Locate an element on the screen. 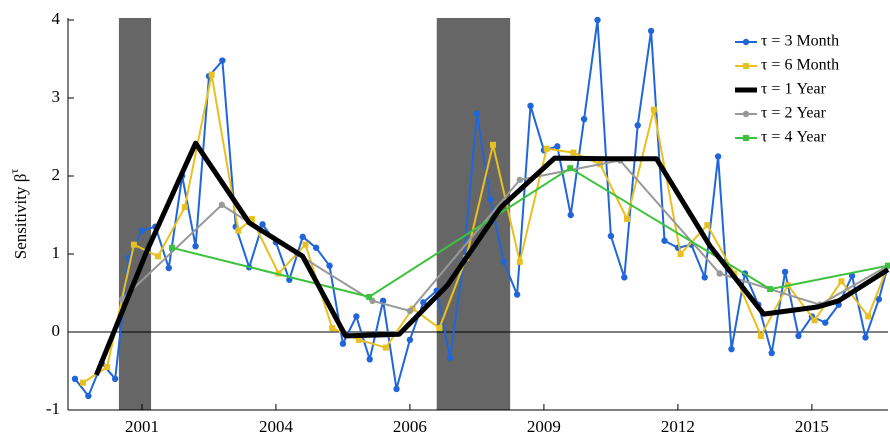 The height and width of the screenshot is (438, 890). y-tick-label: 0 is located at coordinates (56, 330).